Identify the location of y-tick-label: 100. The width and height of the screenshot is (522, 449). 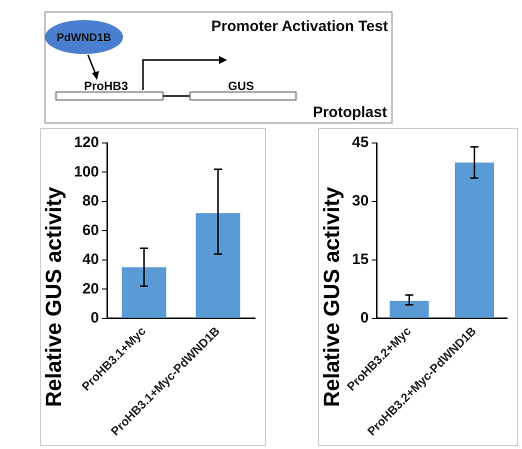
(87, 171).